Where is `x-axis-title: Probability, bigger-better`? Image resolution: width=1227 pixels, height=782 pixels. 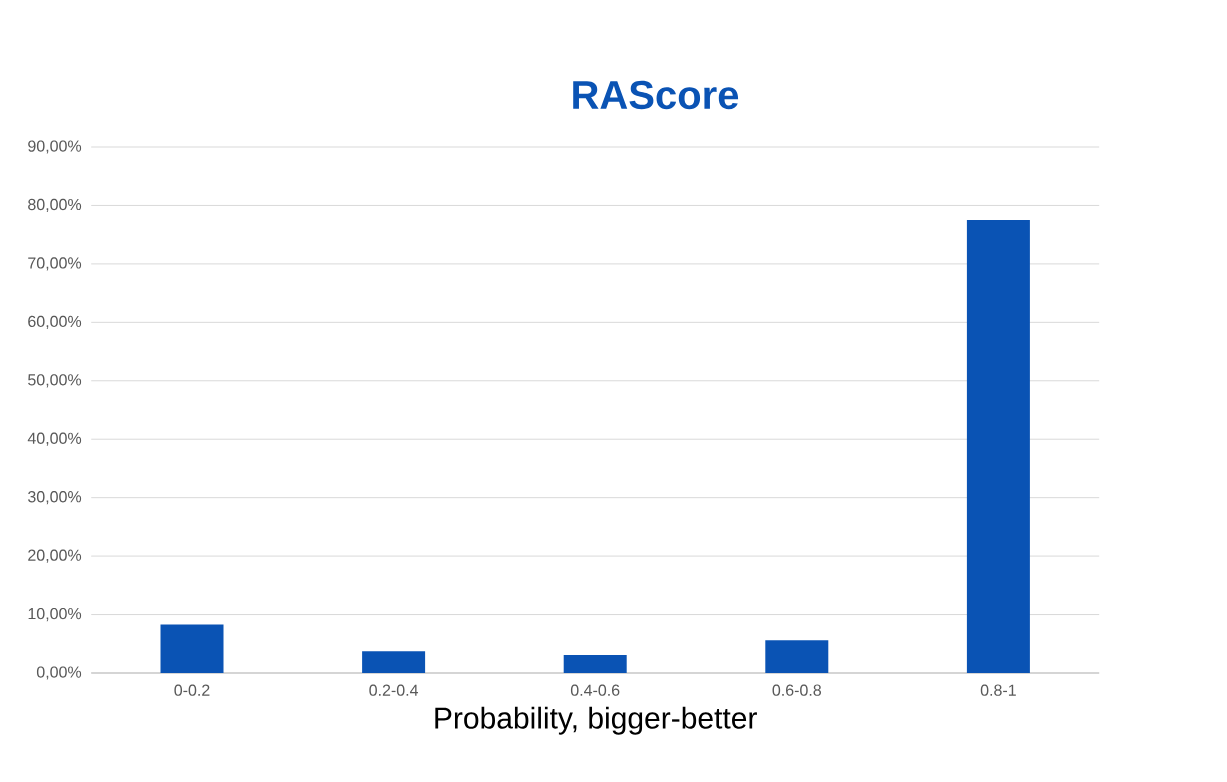
x-axis-title: Probability, bigger-better is located at coordinates (596, 720).